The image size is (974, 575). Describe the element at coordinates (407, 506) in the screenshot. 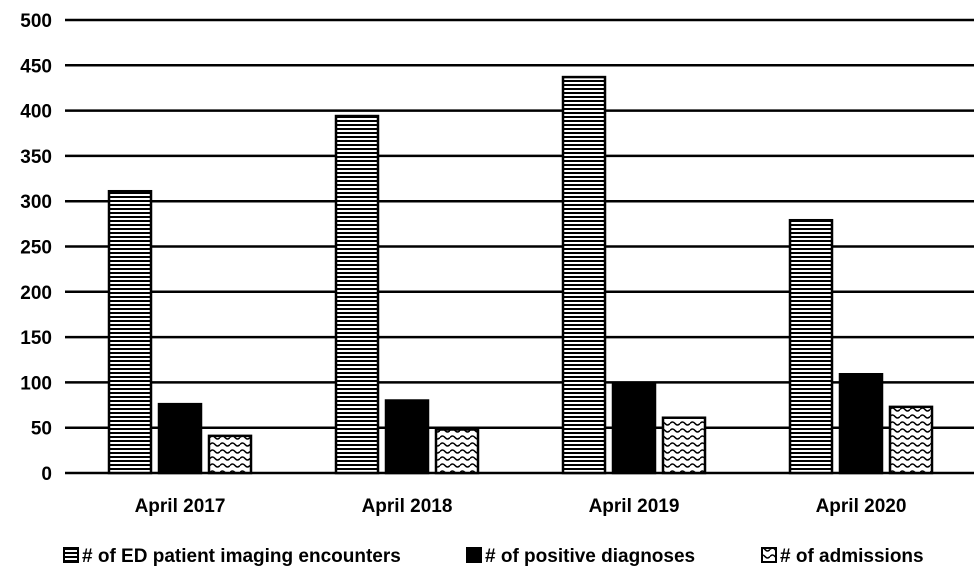

I see `x-tick-label: April 2018` at that location.